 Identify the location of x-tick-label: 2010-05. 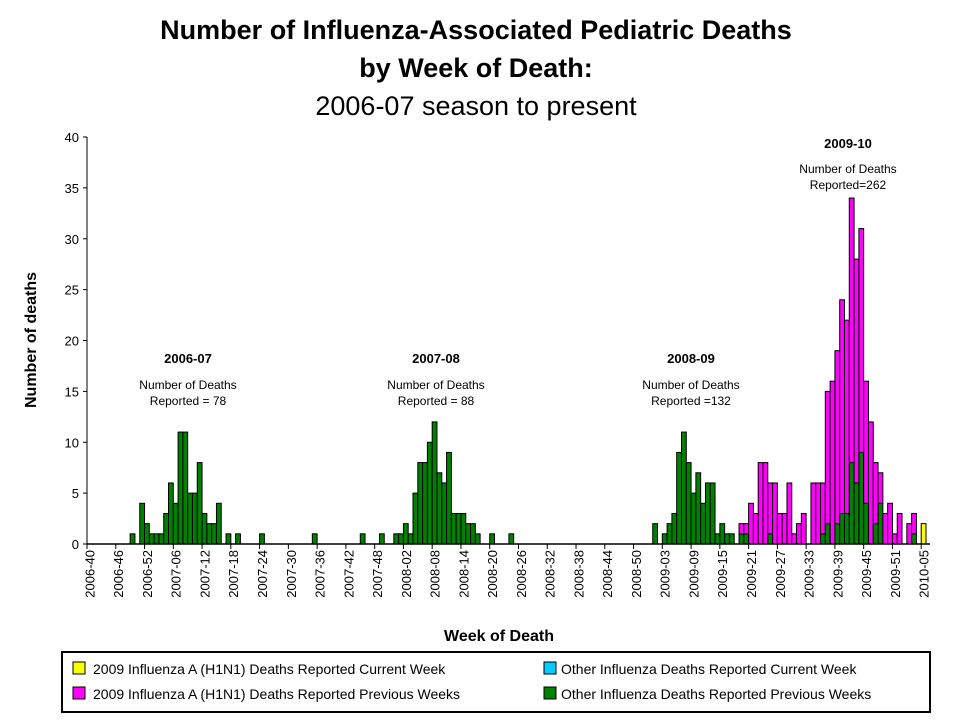
(924, 574).